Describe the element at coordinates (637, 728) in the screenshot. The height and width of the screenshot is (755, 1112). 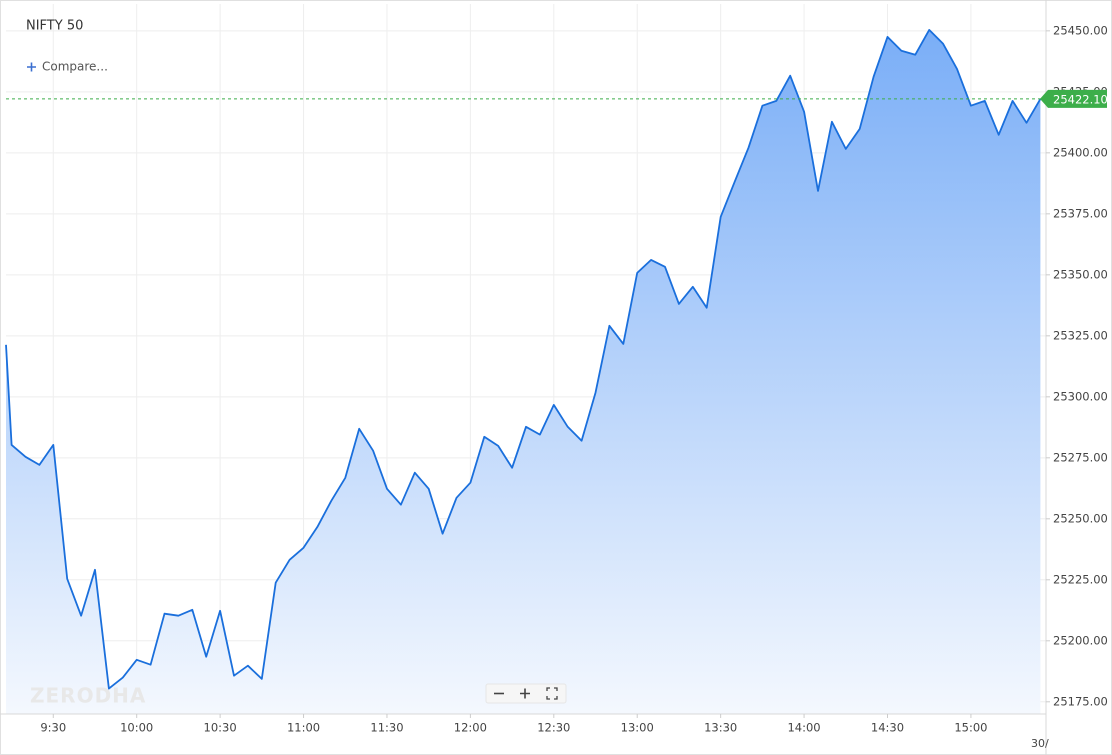
I see `x-tick-label: 13:00` at that location.